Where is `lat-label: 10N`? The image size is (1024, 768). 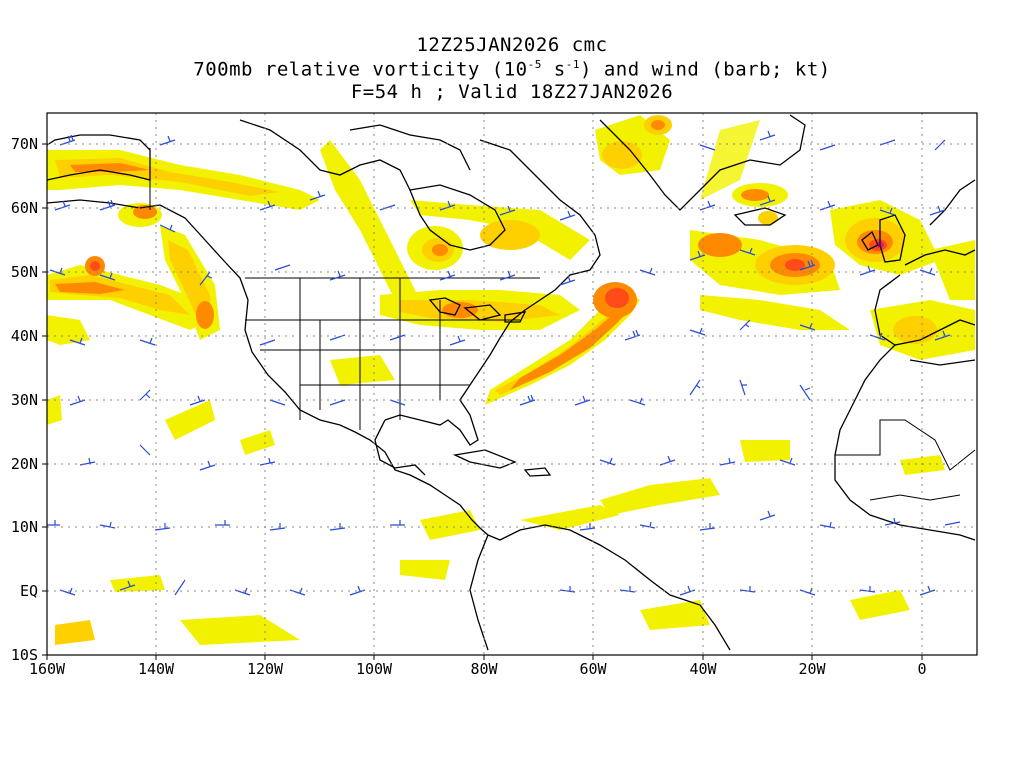
lat-label: 10N is located at coordinates (24, 527).